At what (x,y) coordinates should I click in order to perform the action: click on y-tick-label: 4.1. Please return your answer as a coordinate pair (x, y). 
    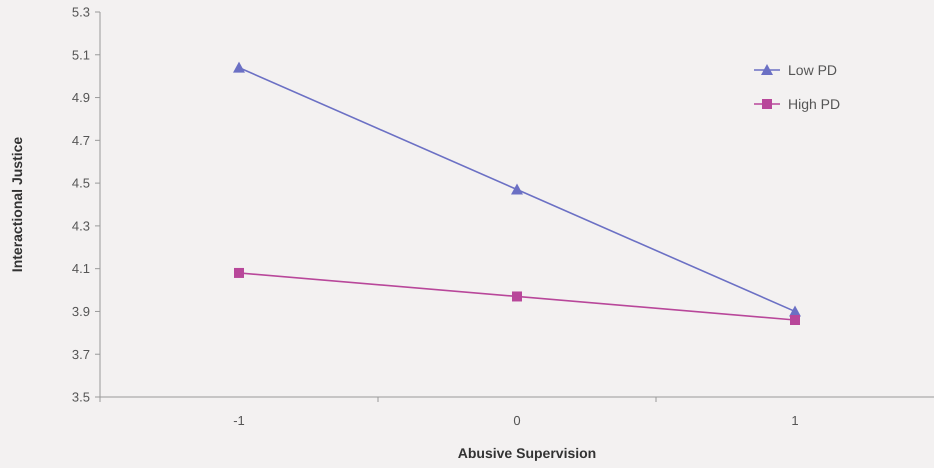
    Looking at the image, I should click on (81, 268).